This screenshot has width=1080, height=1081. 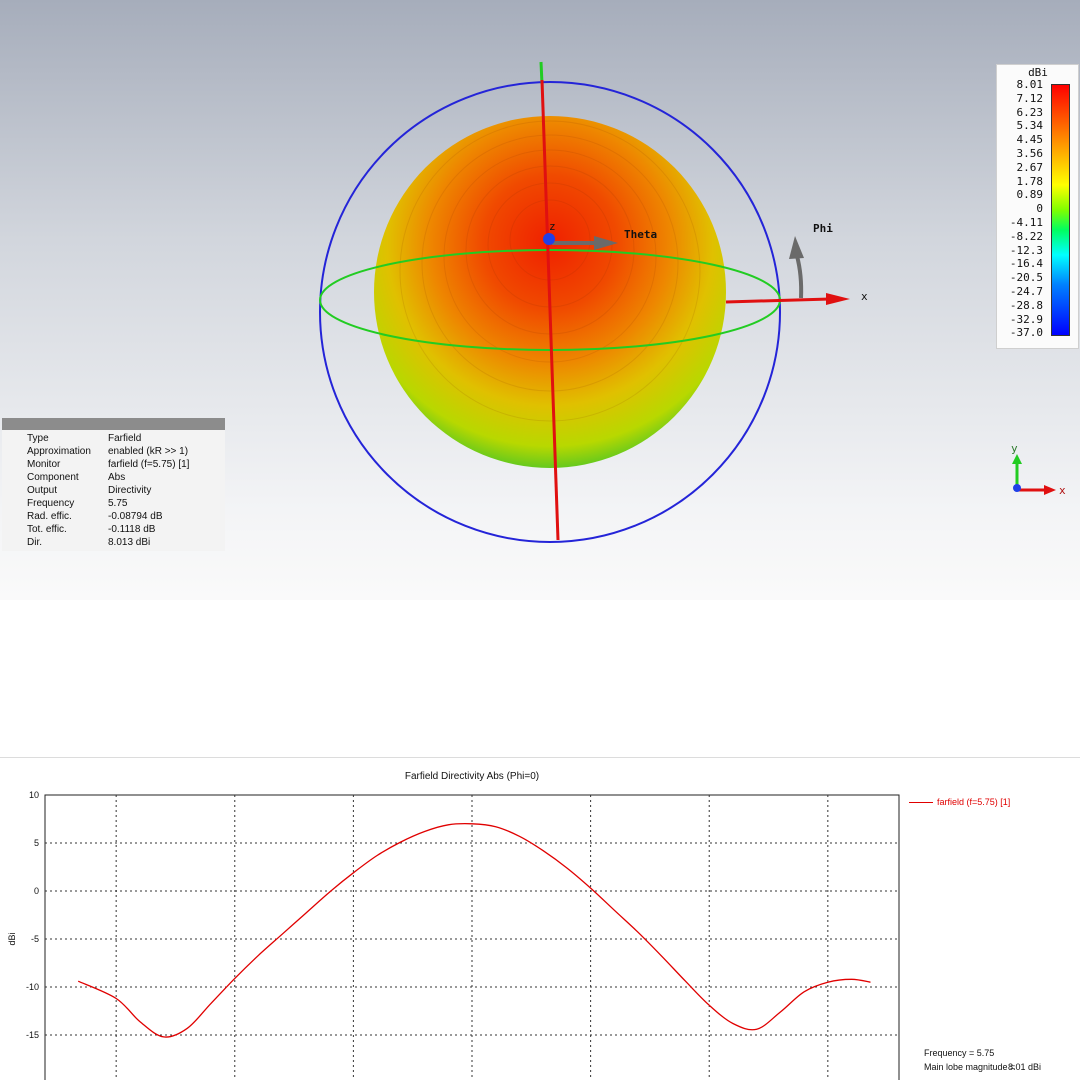 What do you see at coordinates (1026, 333) in the screenshot?
I see `colorbar-label: -37.0` at bounding box center [1026, 333].